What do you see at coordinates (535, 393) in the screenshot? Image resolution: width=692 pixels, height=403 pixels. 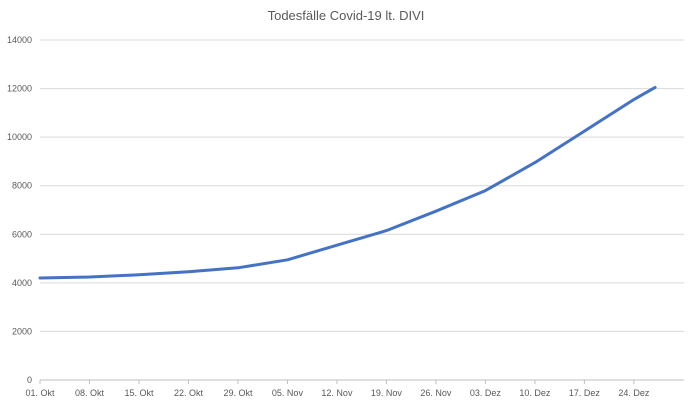 I see `x-tick-label: 10. Dez` at bounding box center [535, 393].